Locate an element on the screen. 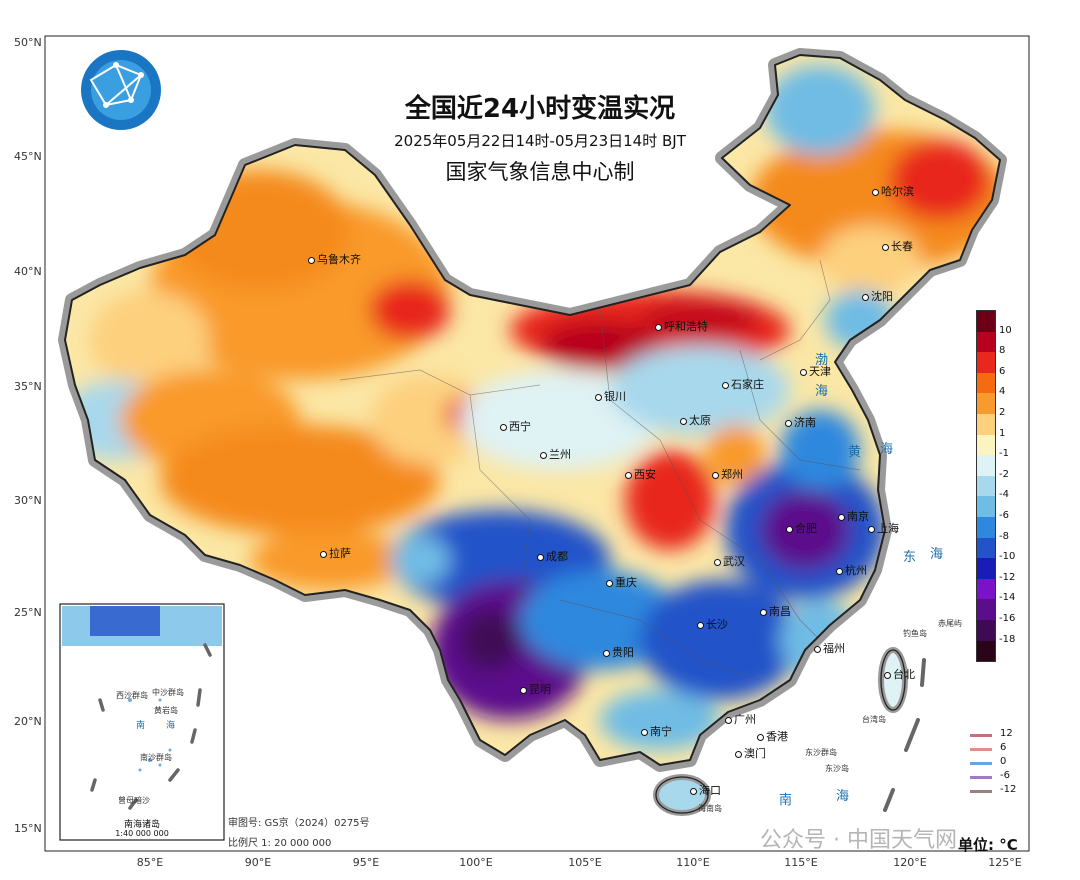  city-fuzhou: 福州 is located at coordinates (829, 648).